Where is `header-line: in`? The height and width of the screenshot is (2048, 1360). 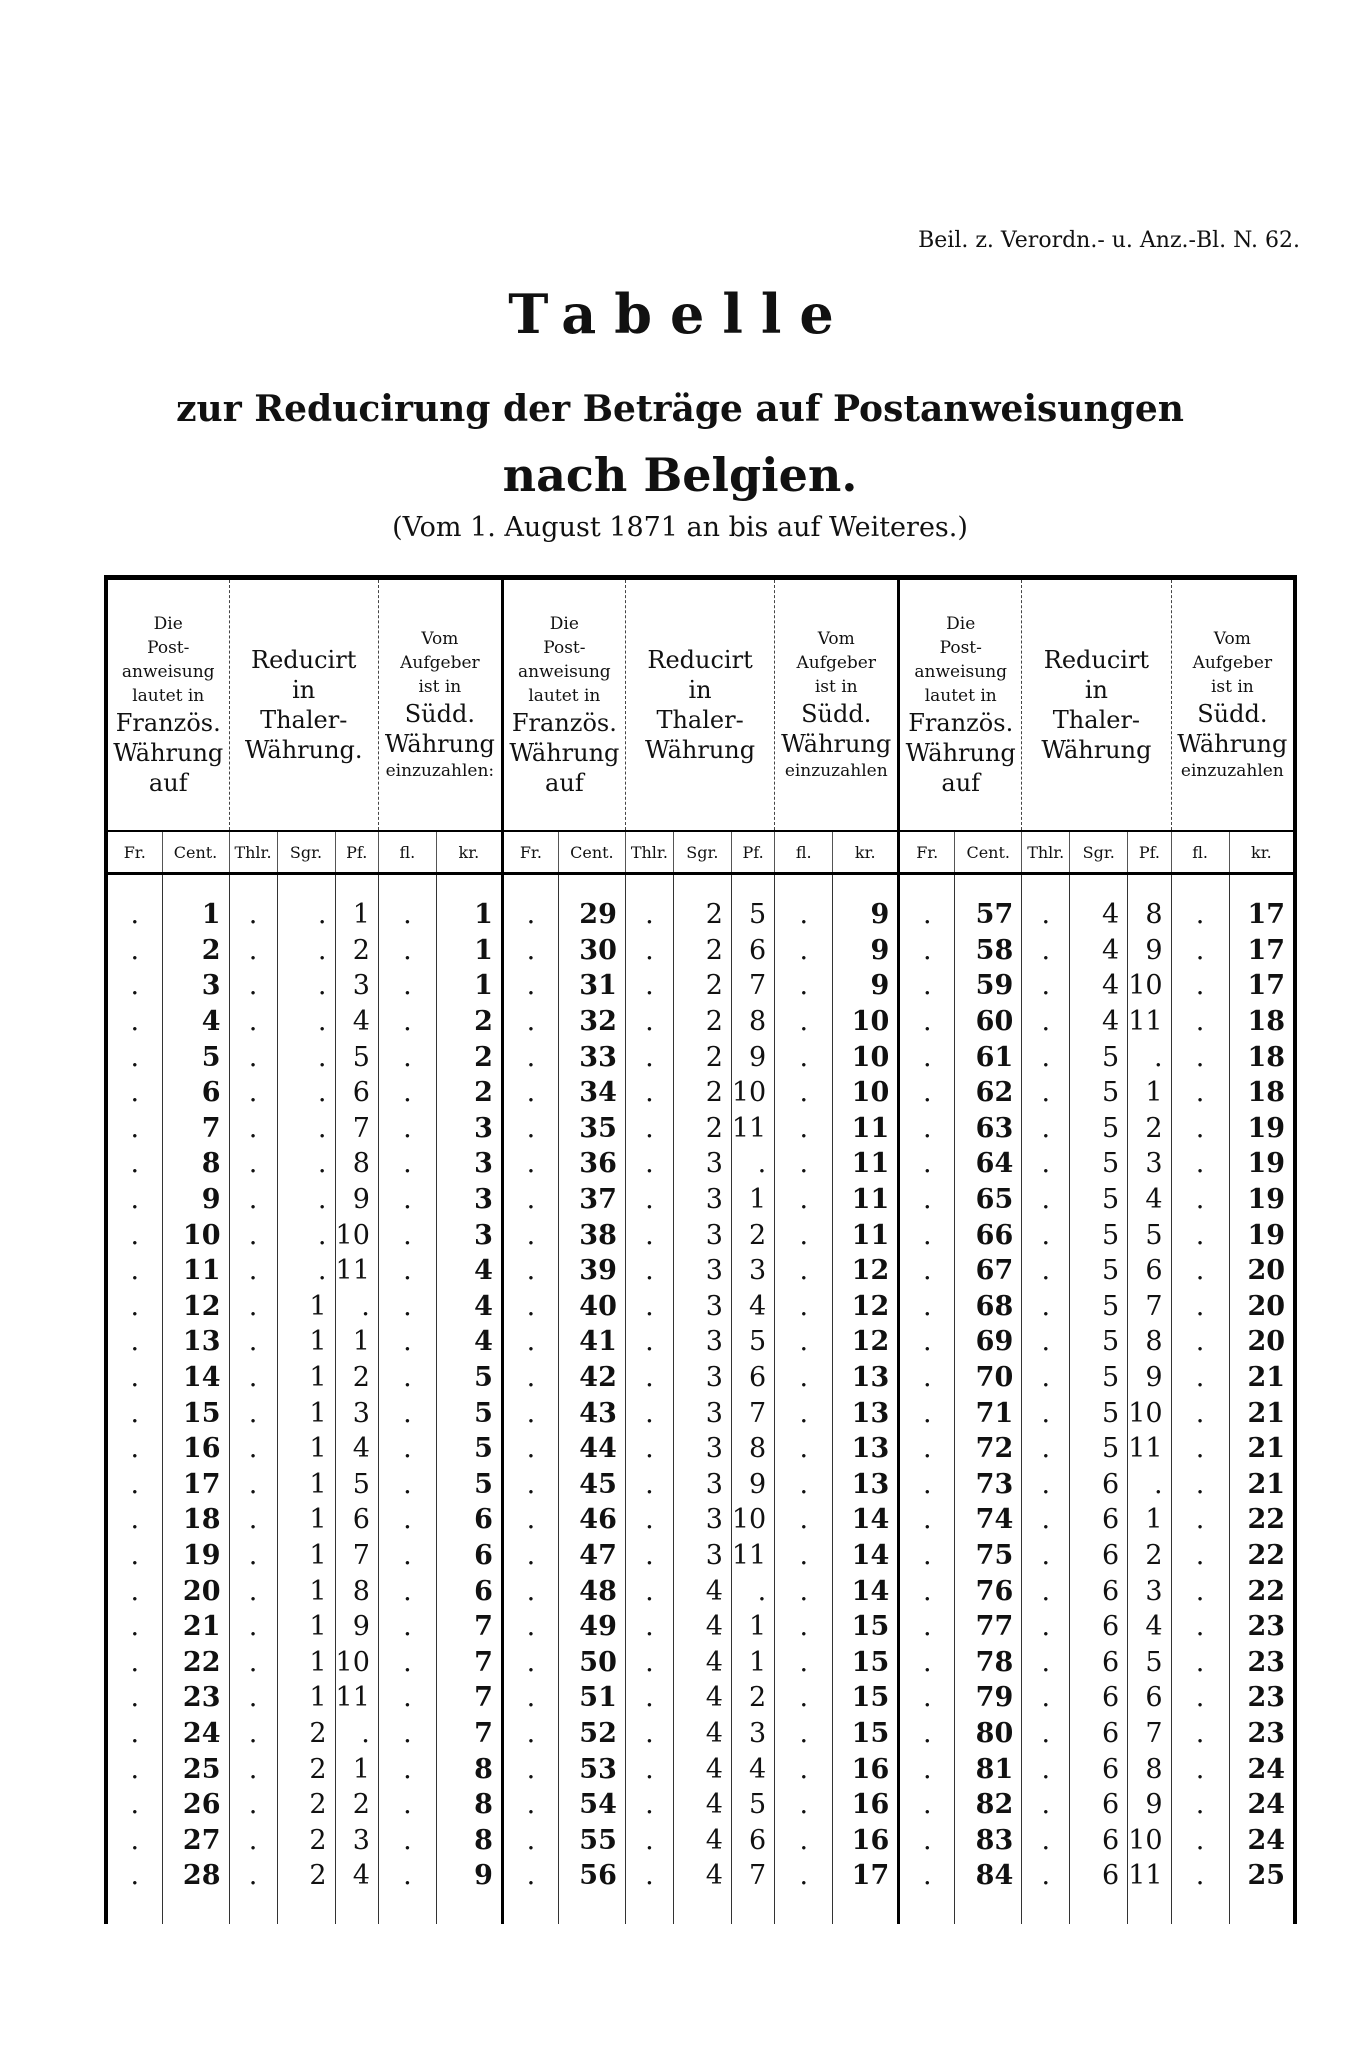 header-line: in is located at coordinates (304, 690).